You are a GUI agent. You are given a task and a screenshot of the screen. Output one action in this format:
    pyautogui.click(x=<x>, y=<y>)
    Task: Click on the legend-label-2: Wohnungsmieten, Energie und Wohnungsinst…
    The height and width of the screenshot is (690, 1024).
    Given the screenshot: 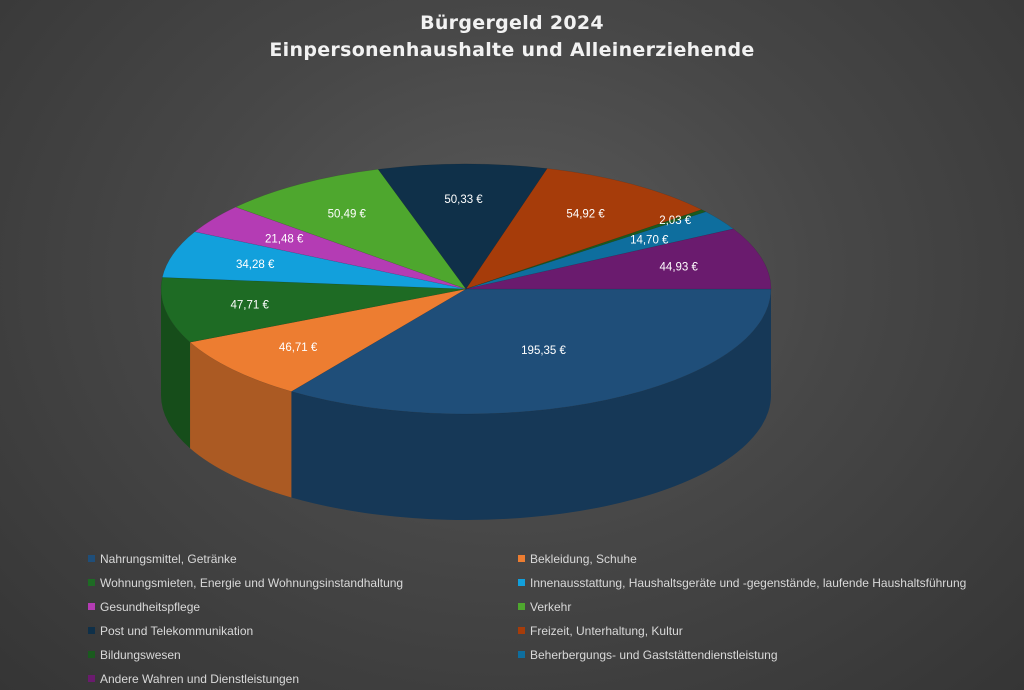 What is the action you would take?
    pyautogui.click(x=252, y=582)
    